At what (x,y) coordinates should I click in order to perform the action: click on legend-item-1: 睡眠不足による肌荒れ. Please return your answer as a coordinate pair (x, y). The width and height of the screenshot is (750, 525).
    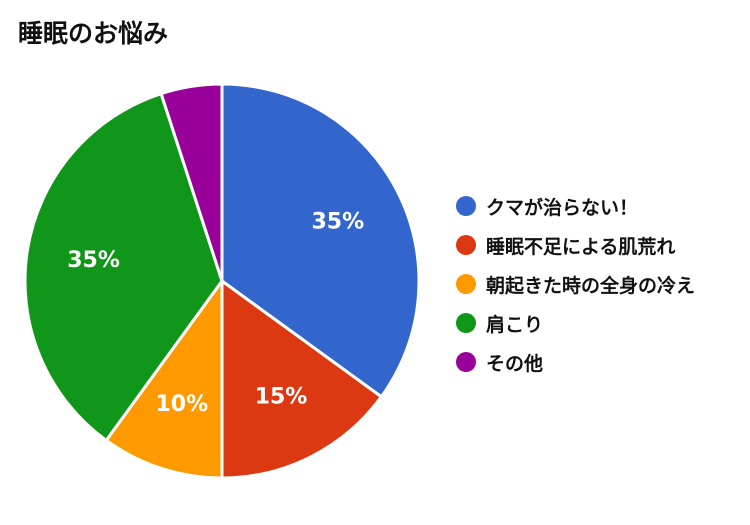
    Looking at the image, I should click on (575, 245).